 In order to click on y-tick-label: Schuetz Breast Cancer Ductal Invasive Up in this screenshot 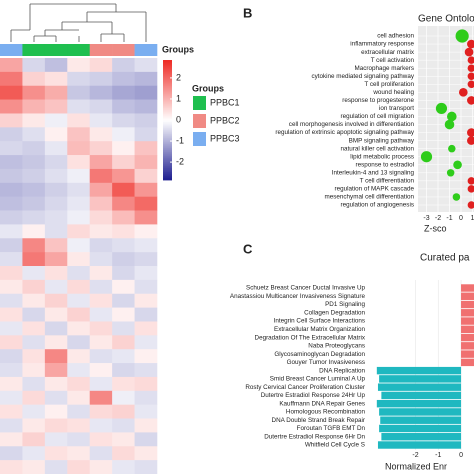, I will do `click(305, 288)`.